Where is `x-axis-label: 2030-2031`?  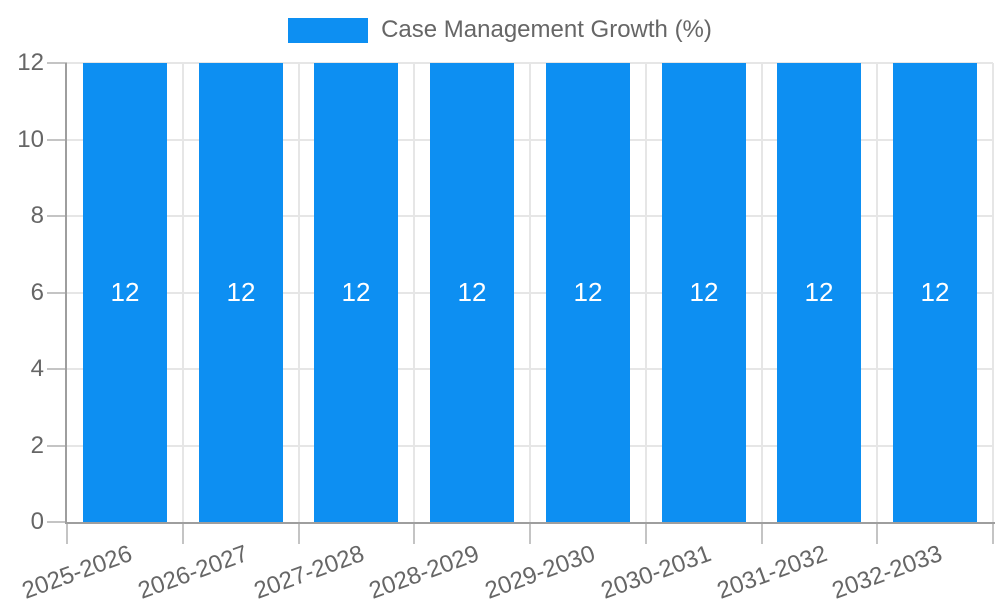
x-axis-label: 2030-2031 is located at coordinates (656, 570).